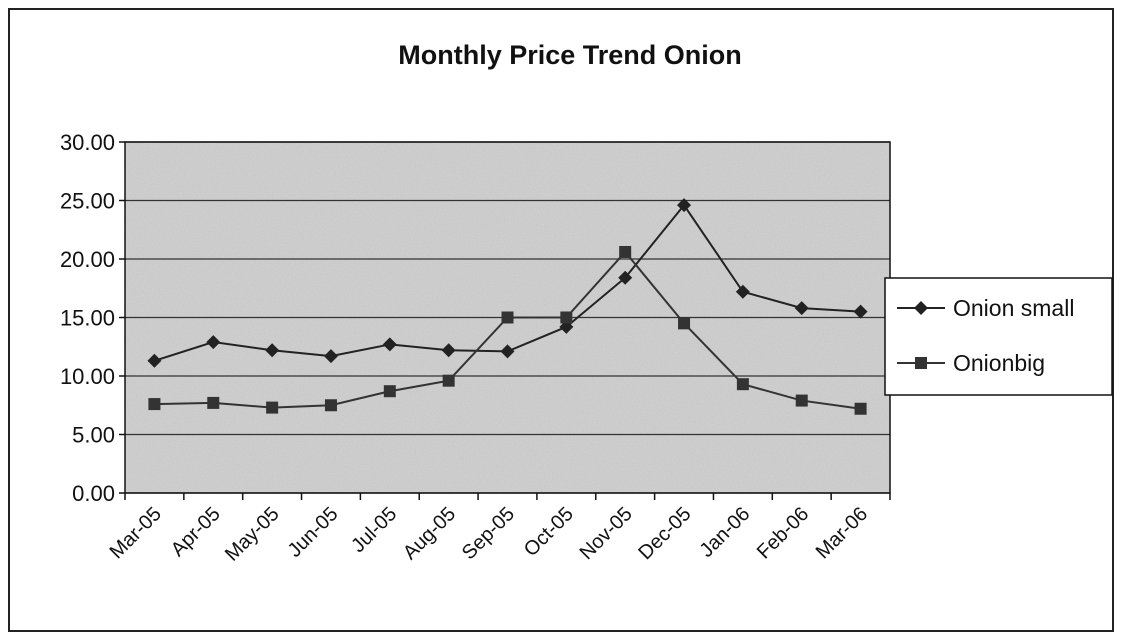  I want to click on y-tick-label: 25.00, so click(87, 201).